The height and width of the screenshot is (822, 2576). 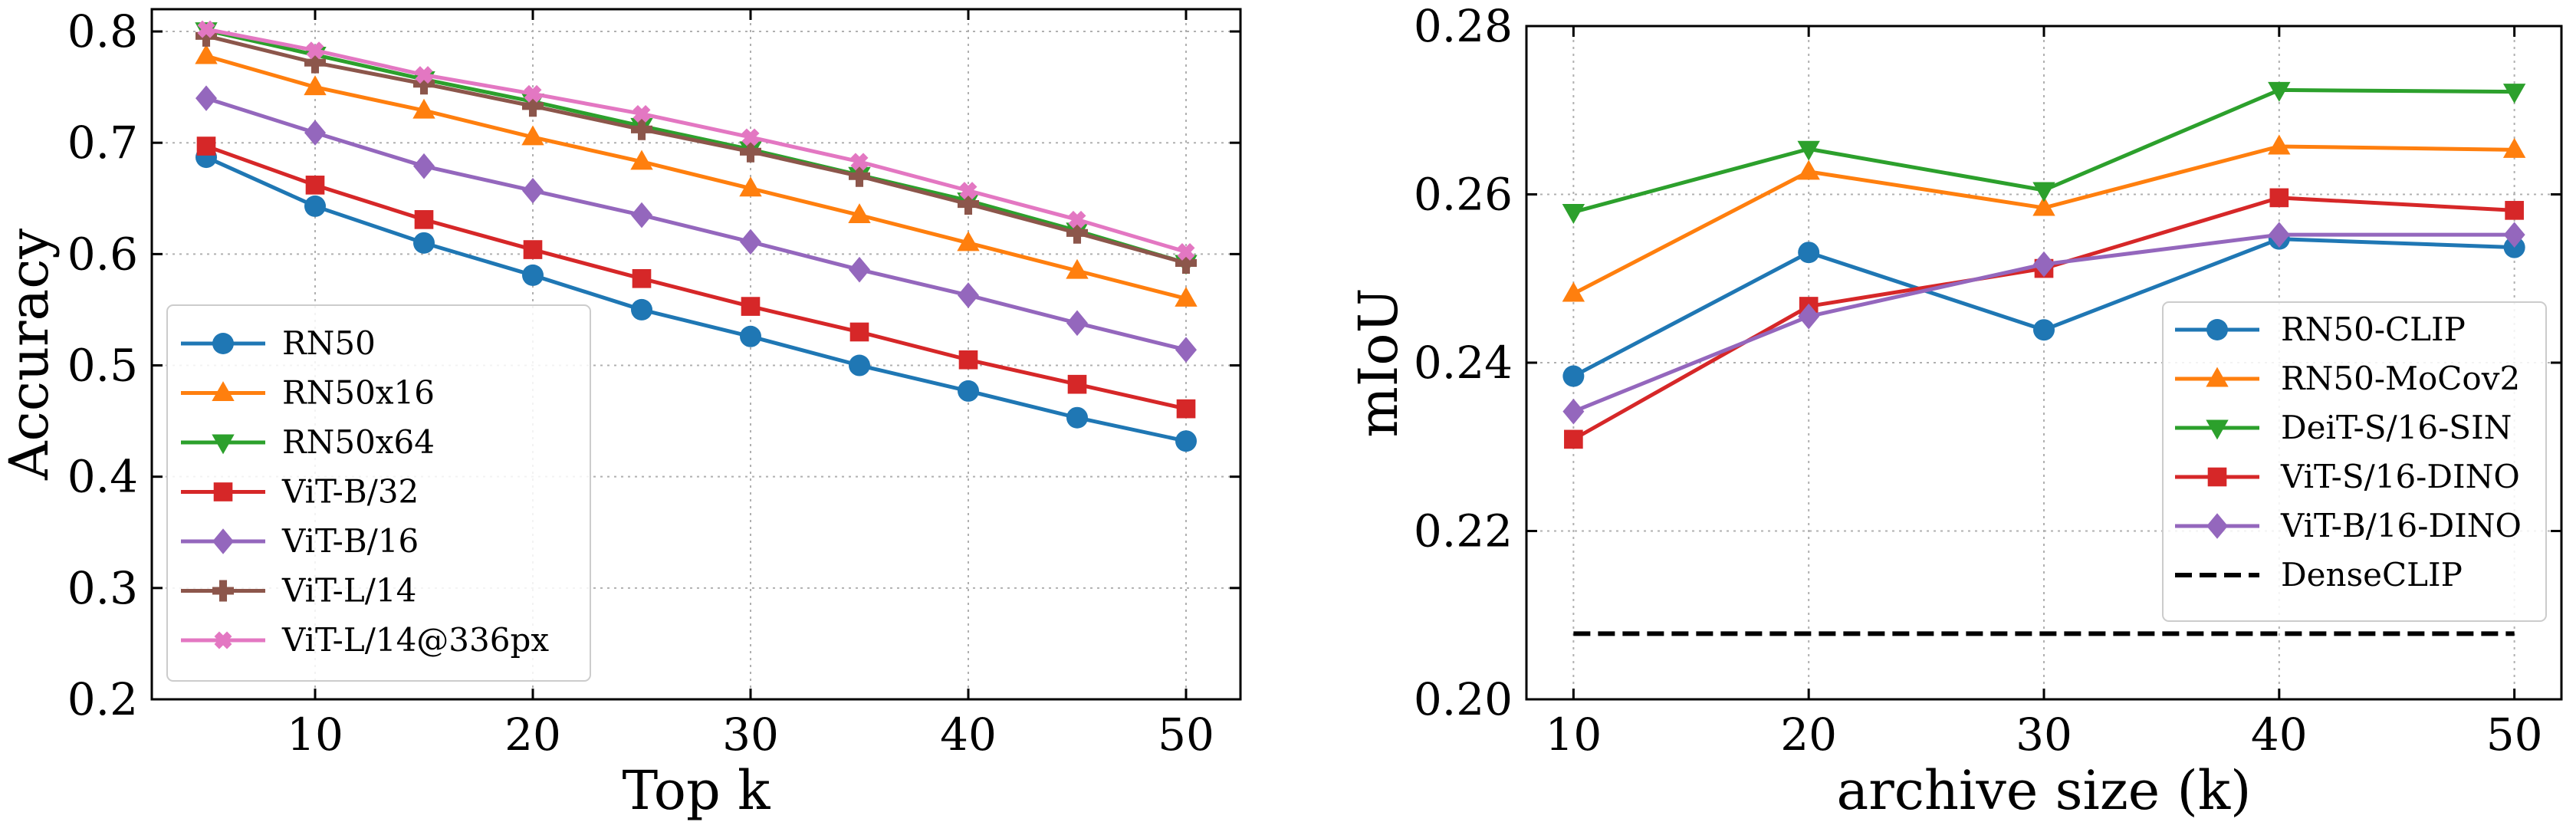 I want to click on legend-label: ViT-B/32, so click(x=350, y=492).